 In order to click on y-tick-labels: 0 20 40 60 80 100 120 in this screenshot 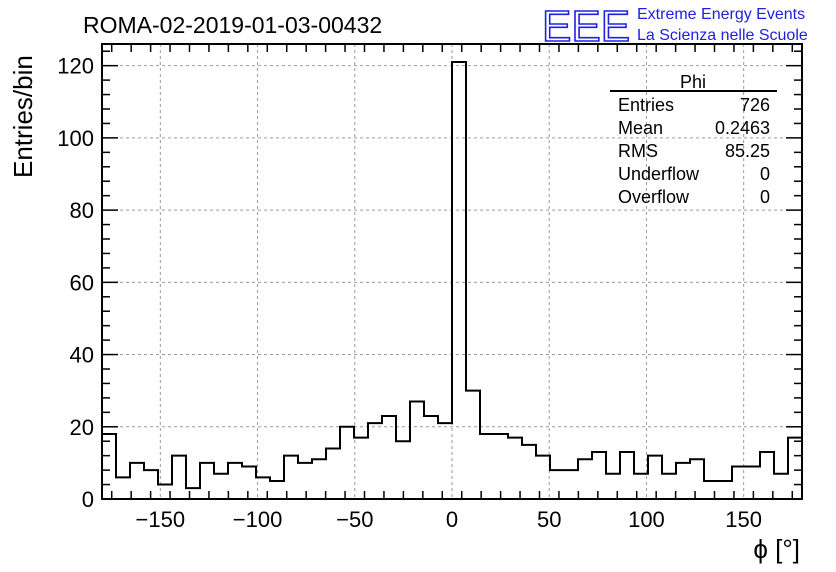, I will do `click(75, 283)`.